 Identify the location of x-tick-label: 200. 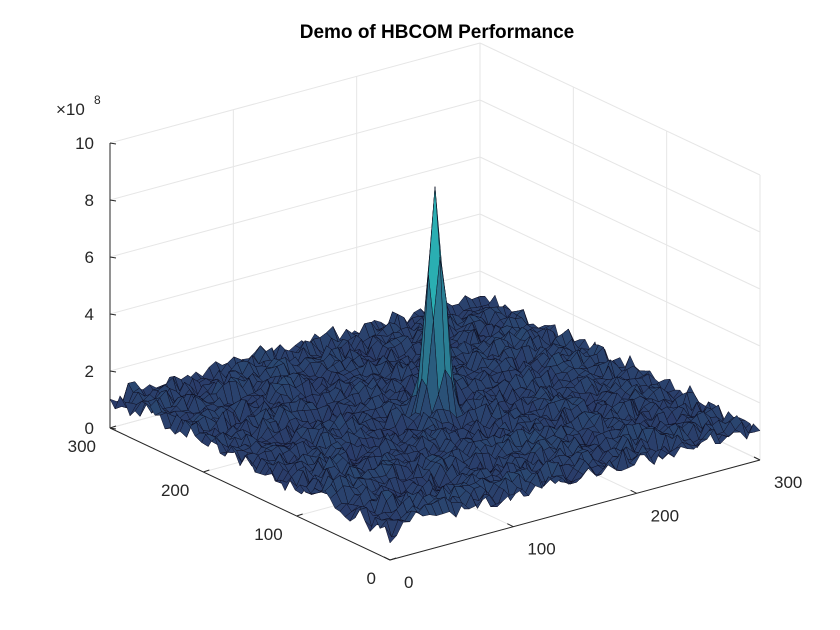
(665, 515).